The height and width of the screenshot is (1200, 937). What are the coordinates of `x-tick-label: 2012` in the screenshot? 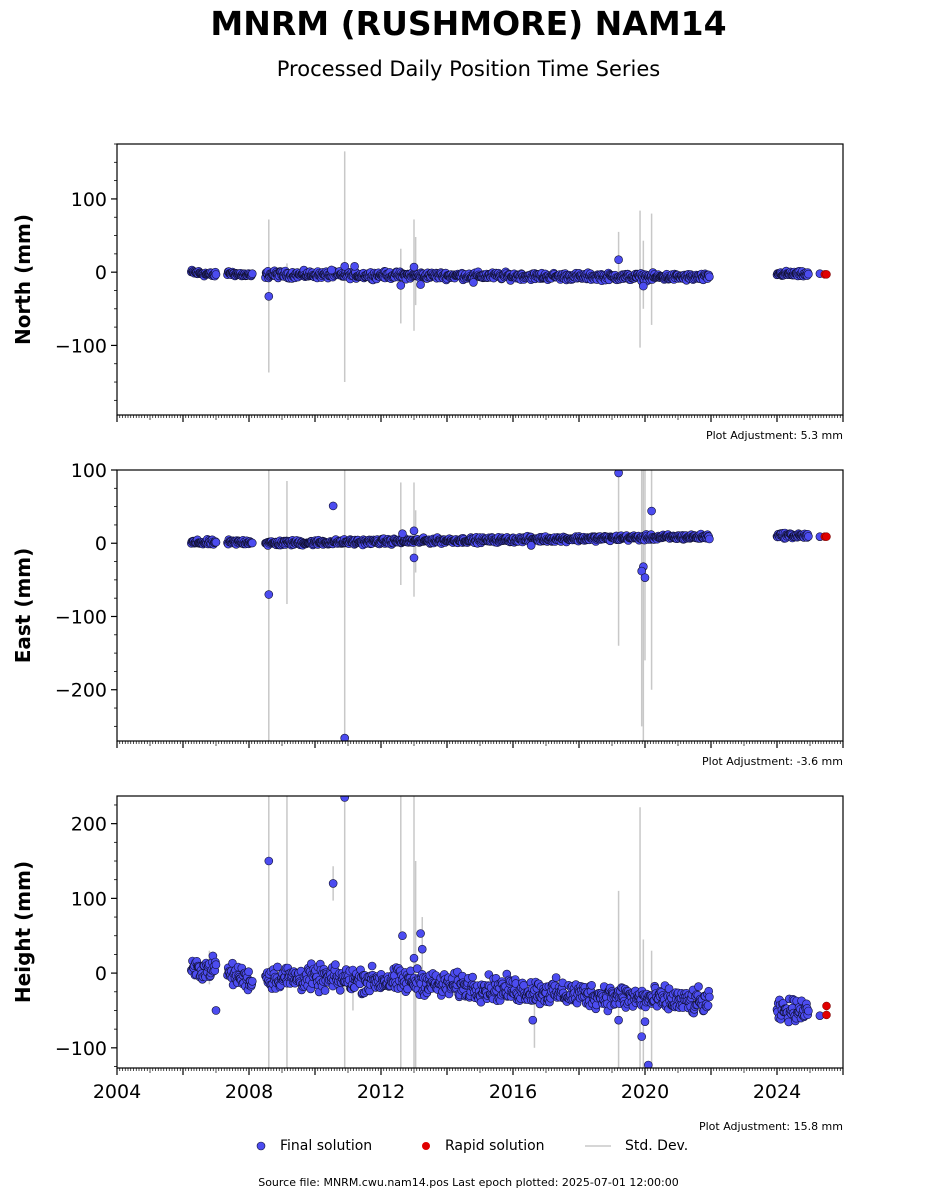 It's located at (381, 1092).